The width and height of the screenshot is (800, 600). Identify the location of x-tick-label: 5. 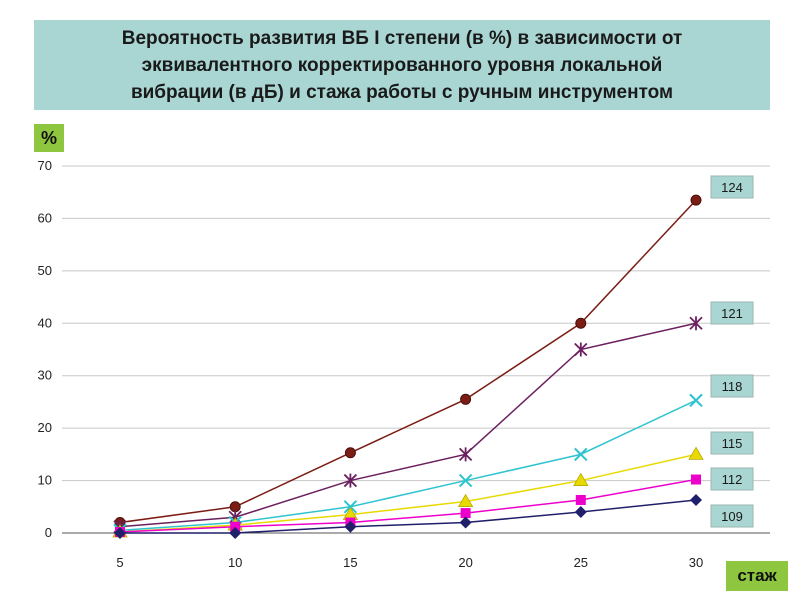
(119, 562).